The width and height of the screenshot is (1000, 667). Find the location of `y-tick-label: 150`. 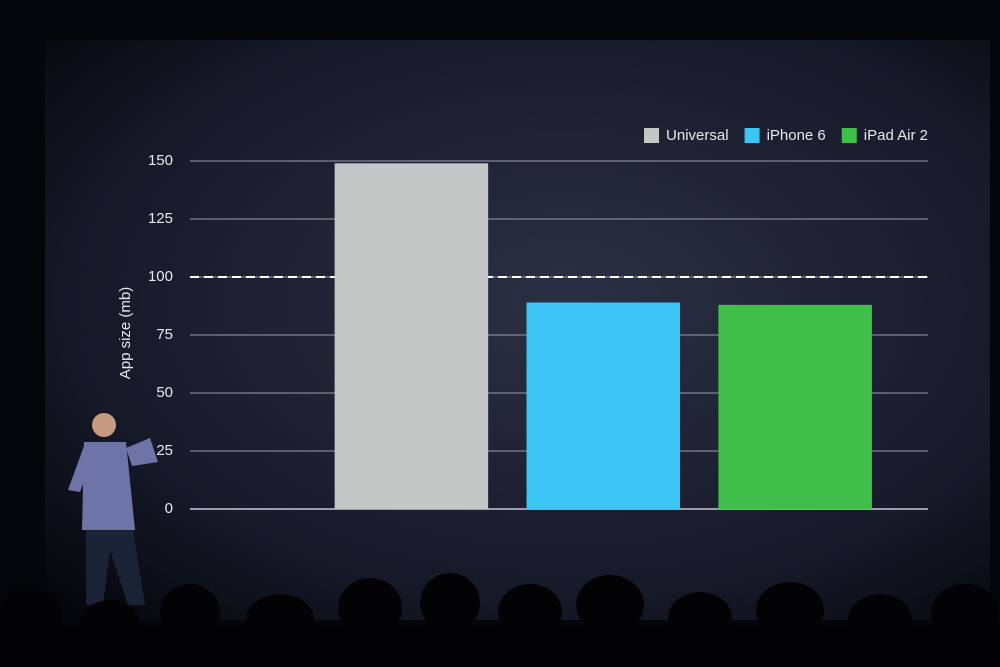

y-tick-label: 150 is located at coordinates (160, 160).